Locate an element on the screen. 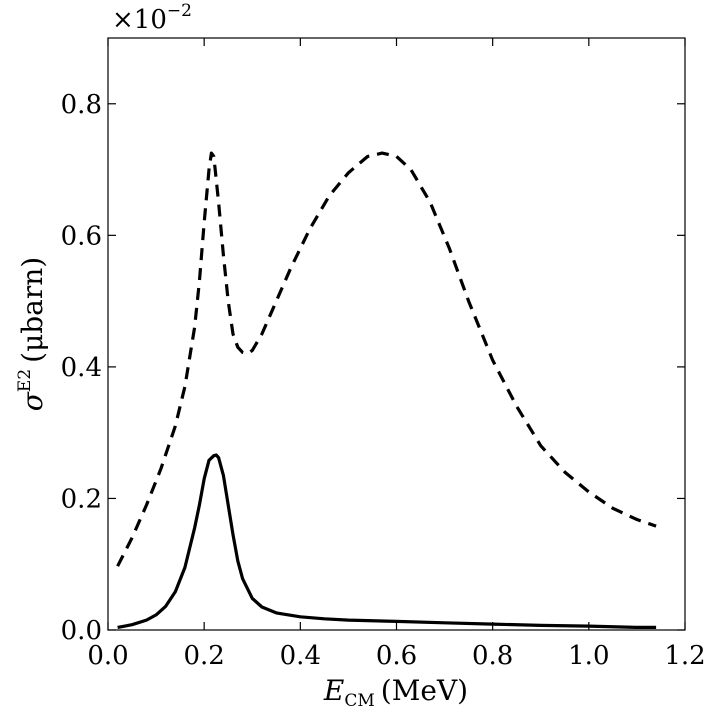 The width and height of the screenshot is (707, 714). y-axis-label: σE2(μbarn) is located at coordinates (32, 334).